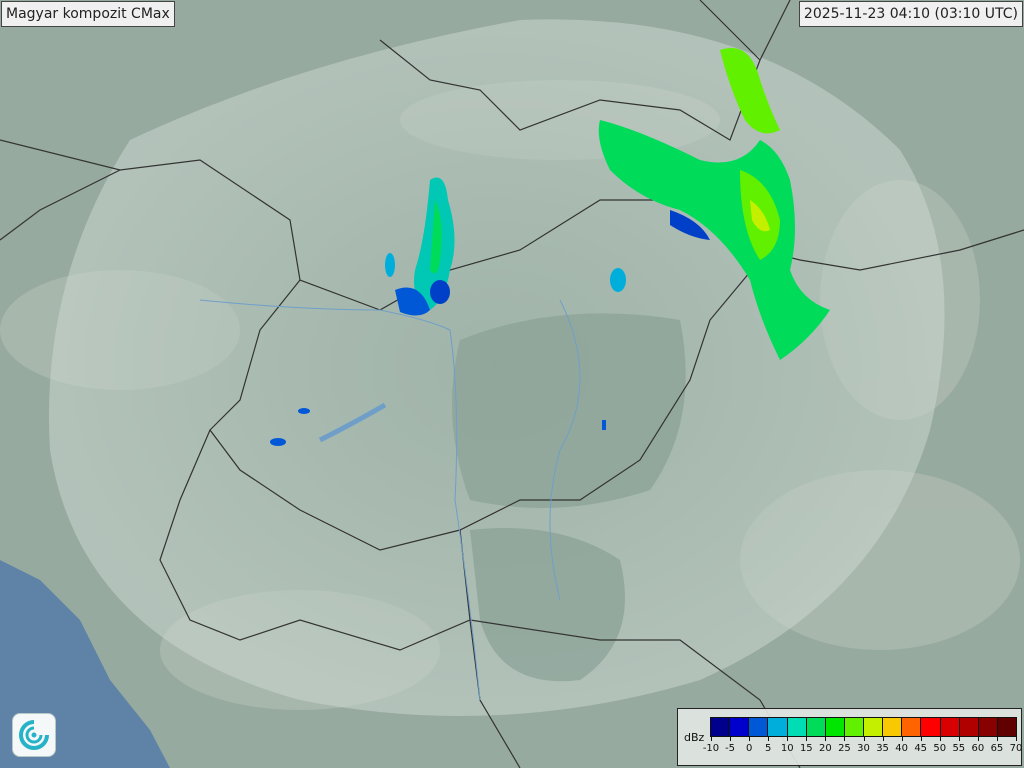 This screenshot has height=768, width=1024. I want to click on timestamp-label: 2025-11-23 04:10 (03:10 UTC), so click(910, 14).